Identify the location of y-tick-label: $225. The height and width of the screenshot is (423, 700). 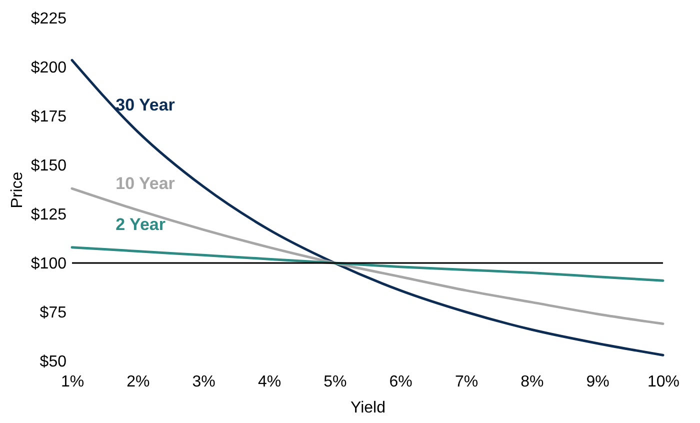
(48, 19).